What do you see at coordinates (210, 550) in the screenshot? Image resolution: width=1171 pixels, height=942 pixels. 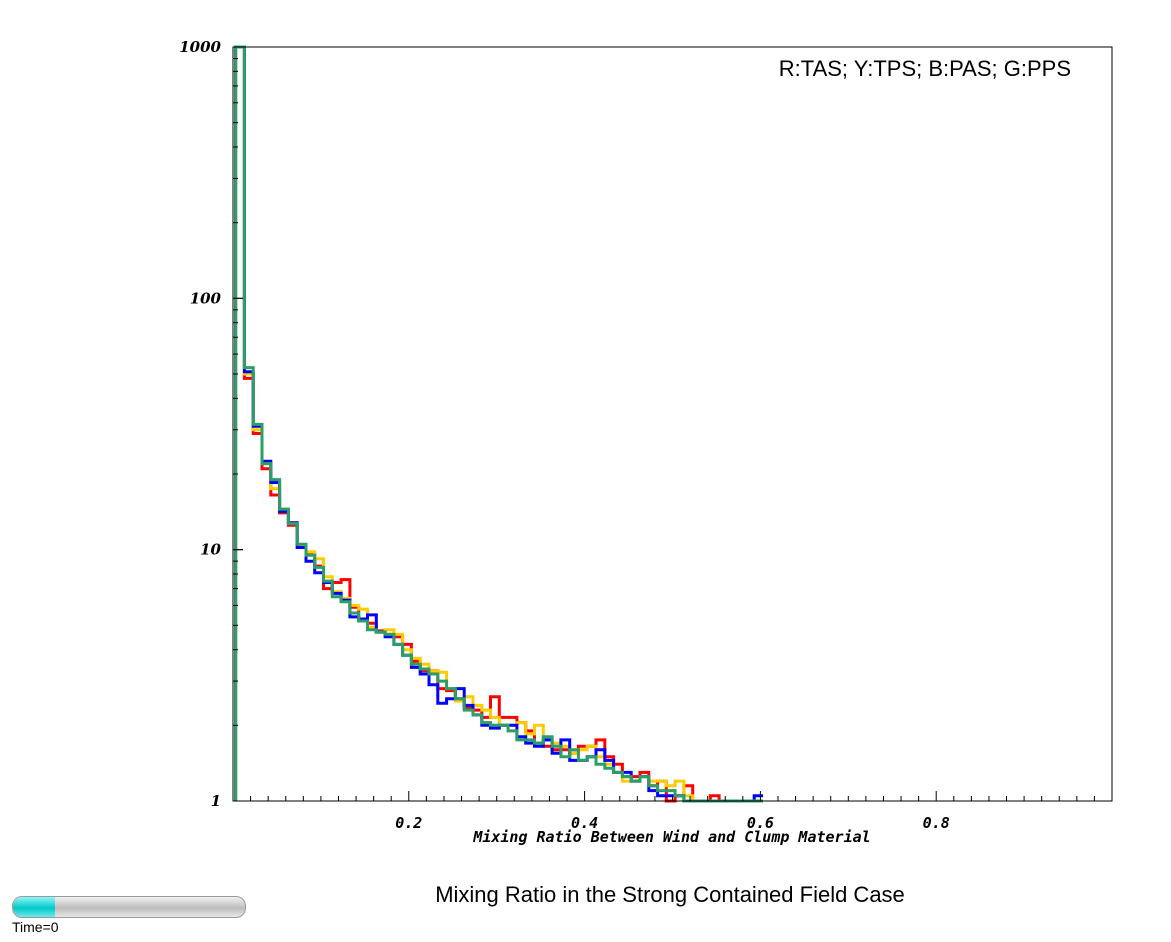 I see `y-tick-label: 10` at bounding box center [210, 550].